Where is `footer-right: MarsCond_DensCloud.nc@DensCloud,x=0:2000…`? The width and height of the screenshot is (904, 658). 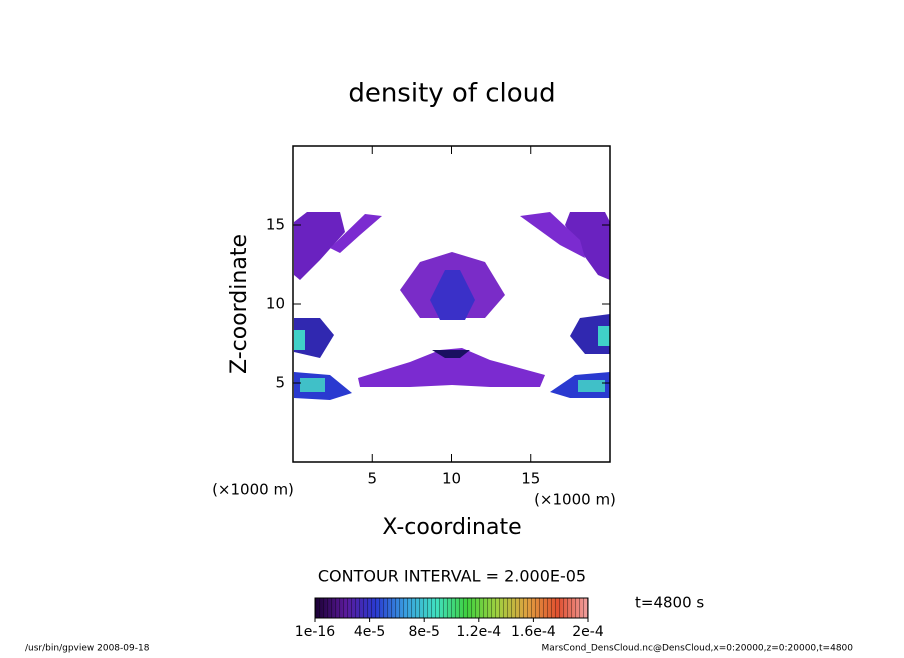
footer-right: MarsCond_DensCloud.nc@DensCloud,x=0:2000… is located at coordinates (698, 649).